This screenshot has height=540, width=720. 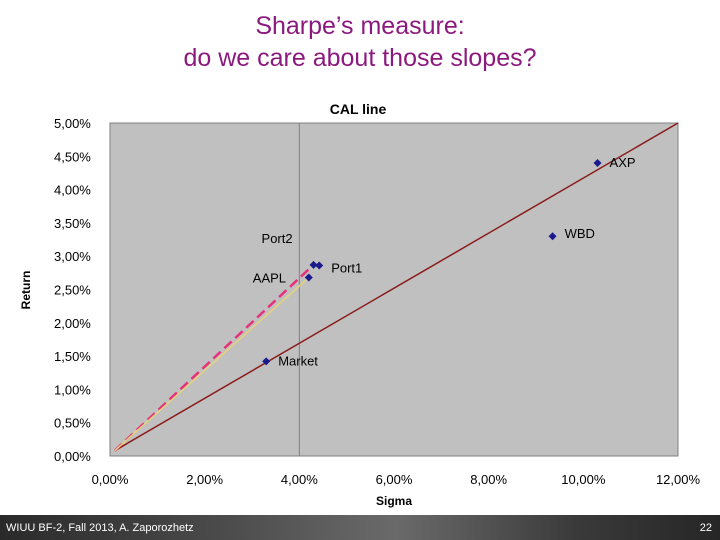 I want to click on chart-title: CAL line, so click(x=358, y=109).